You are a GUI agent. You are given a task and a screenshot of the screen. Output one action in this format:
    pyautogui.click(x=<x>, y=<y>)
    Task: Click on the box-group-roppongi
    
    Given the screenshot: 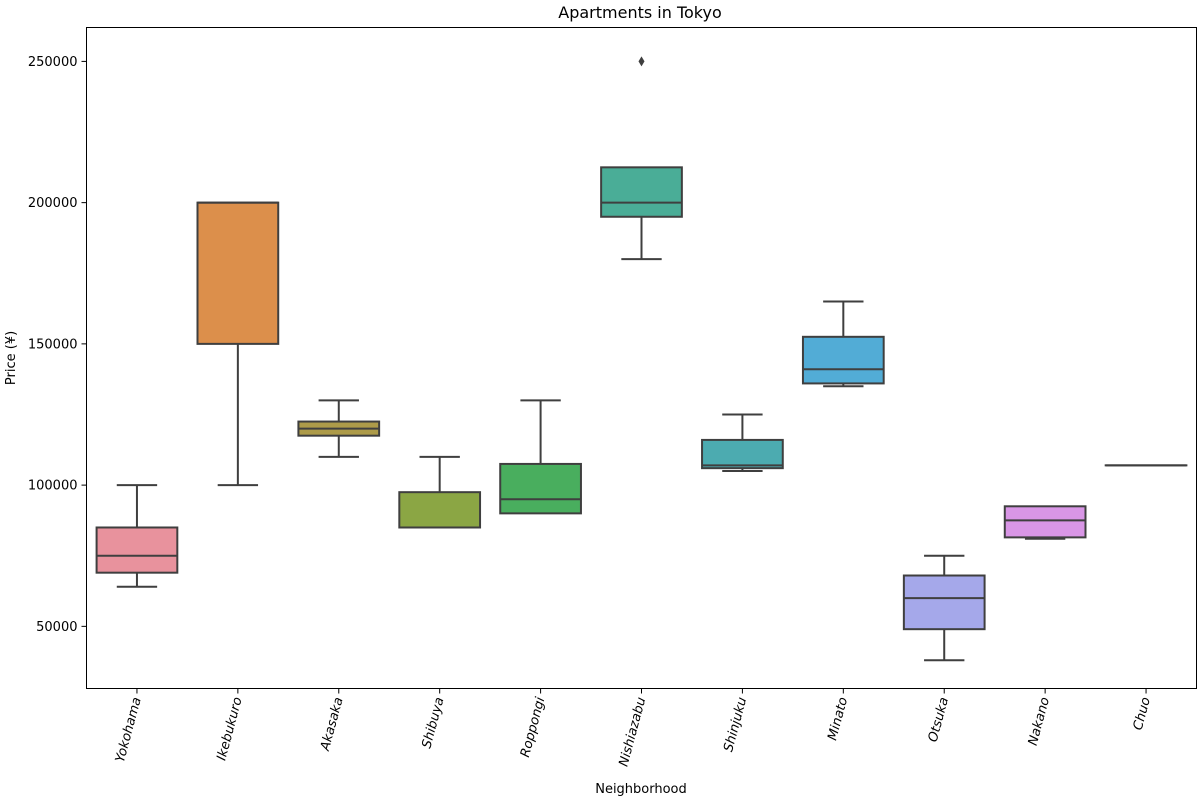 What is the action you would take?
    pyautogui.click(x=540, y=456)
    